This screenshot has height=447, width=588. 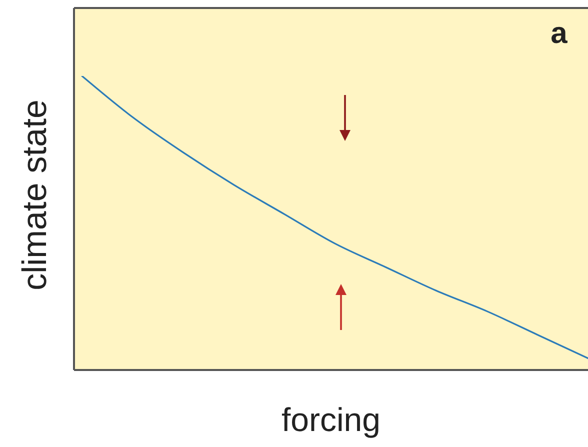 What do you see at coordinates (35, 195) in the screenshot?
I see `y-axis-title: climate state` at bounding box center [35, 195].